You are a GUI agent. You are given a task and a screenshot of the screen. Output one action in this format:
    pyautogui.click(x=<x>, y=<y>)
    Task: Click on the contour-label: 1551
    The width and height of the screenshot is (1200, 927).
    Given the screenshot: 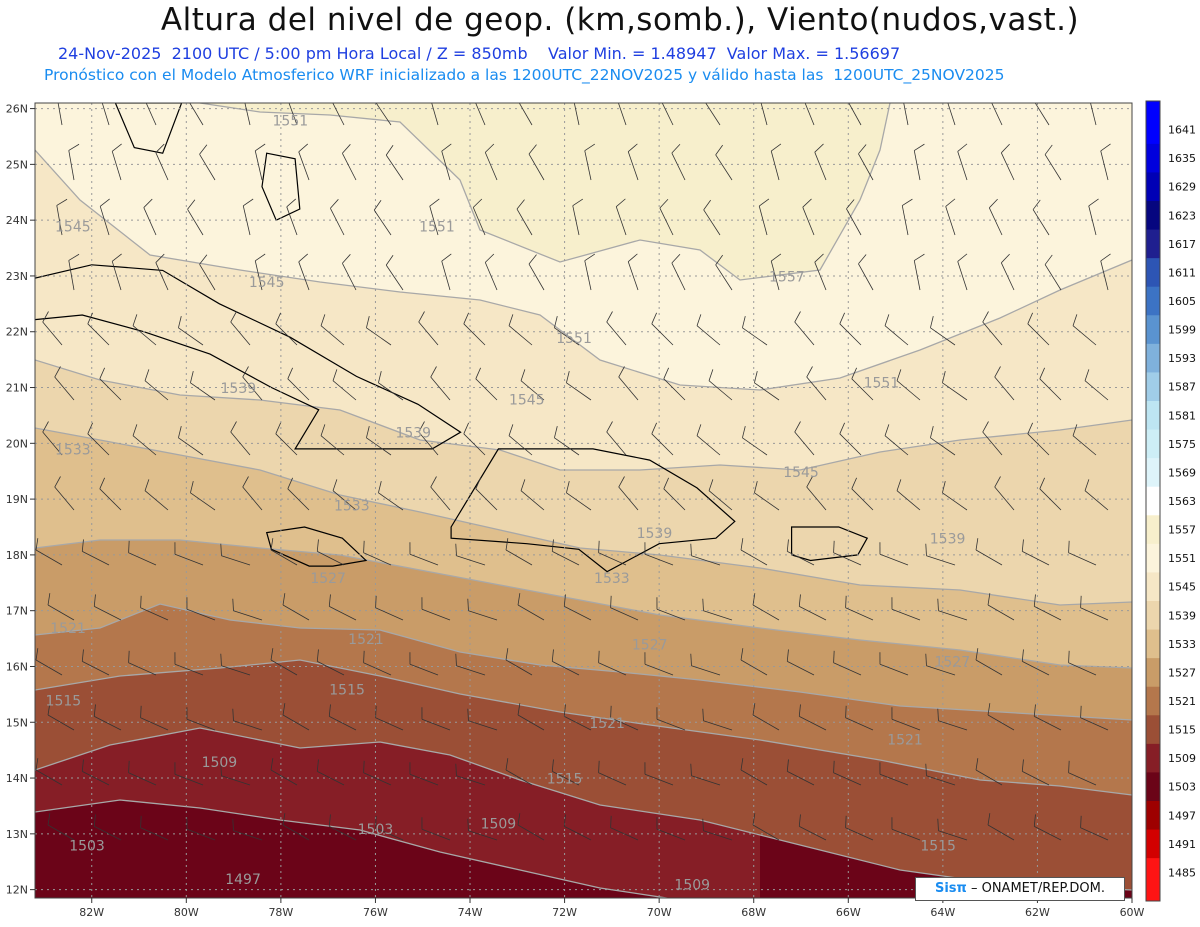 What is the action you would take?
    pyautogui.click(x=437, y=227)
    